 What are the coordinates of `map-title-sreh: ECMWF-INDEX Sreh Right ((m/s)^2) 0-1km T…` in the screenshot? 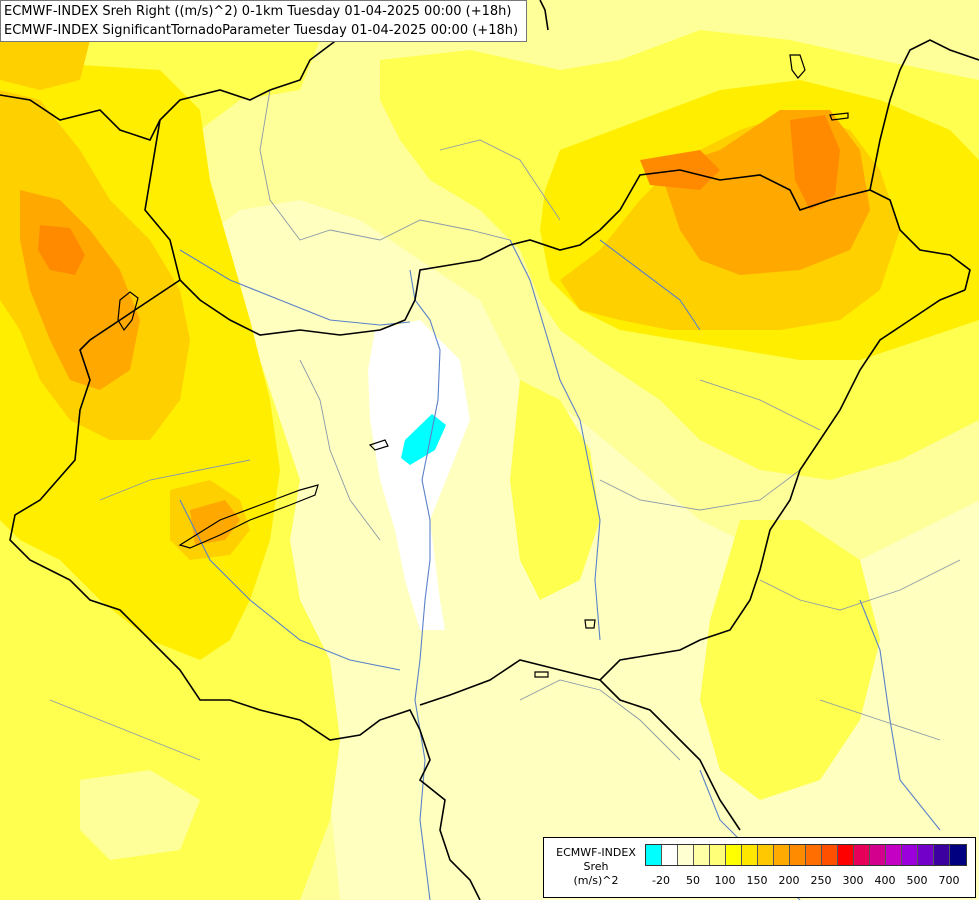 It's located at (258, 11).